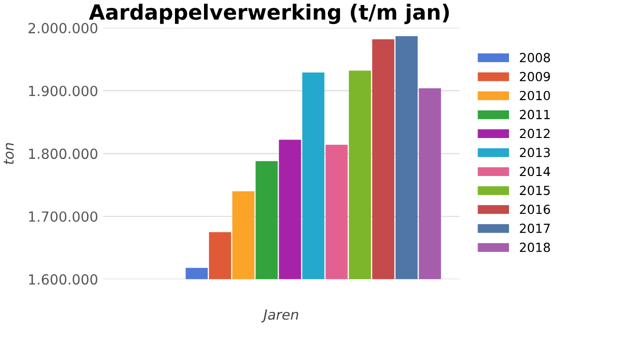 This screenshot has height=349, width=625. I want to click on y-tick-label: 1.600.000, so click(63, 279).